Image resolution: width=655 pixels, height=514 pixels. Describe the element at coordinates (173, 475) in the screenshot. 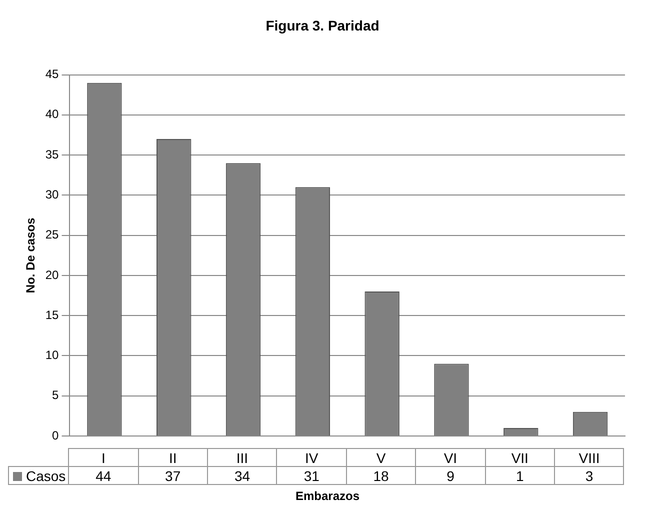

I see `data-label: 37` at that location.